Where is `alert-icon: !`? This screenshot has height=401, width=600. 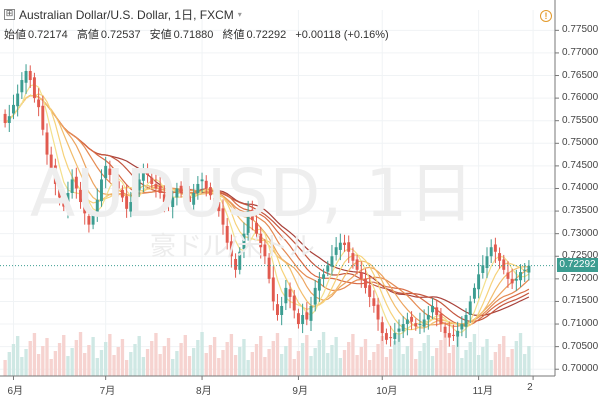
alert-icon: ! is located at coordinates (546, 16).